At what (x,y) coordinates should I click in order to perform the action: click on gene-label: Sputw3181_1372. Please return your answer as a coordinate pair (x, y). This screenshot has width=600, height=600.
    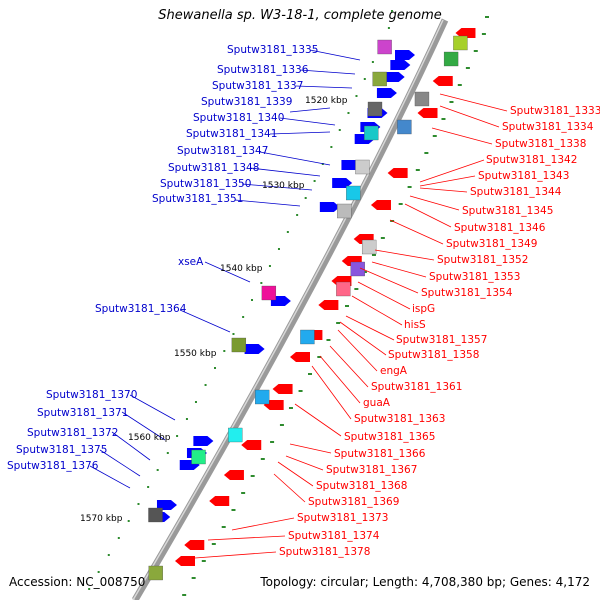
    Looking at the image, I should click on (72, 433).